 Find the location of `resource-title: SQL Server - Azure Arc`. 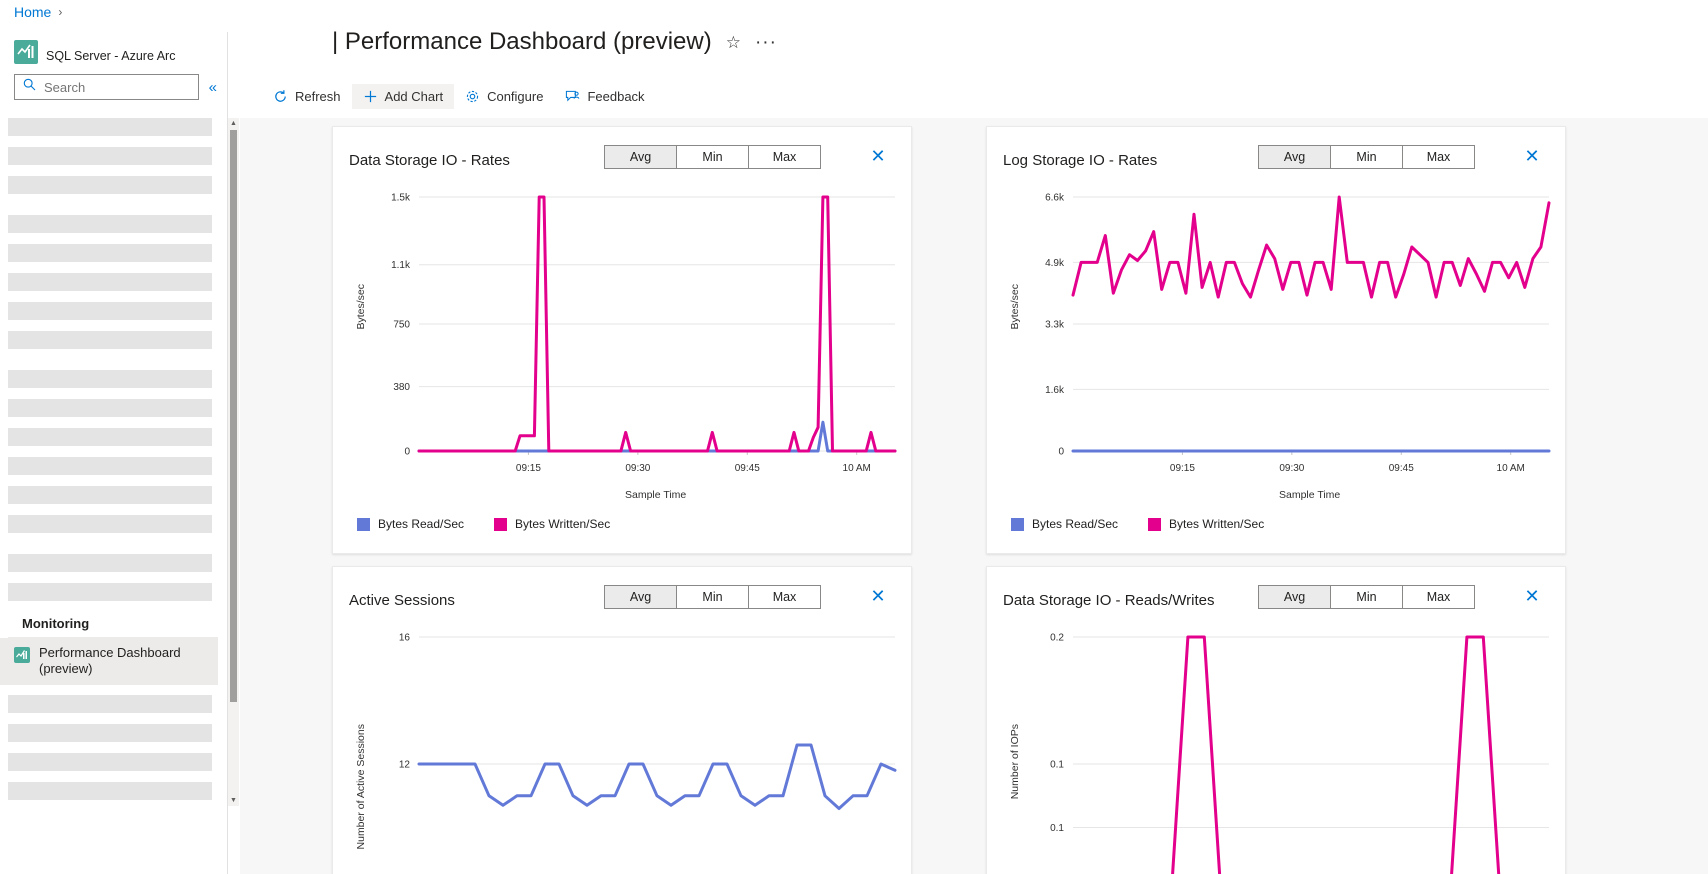

resource-title: SQL Server - Azure Arc is located at coordinates (111, 56).